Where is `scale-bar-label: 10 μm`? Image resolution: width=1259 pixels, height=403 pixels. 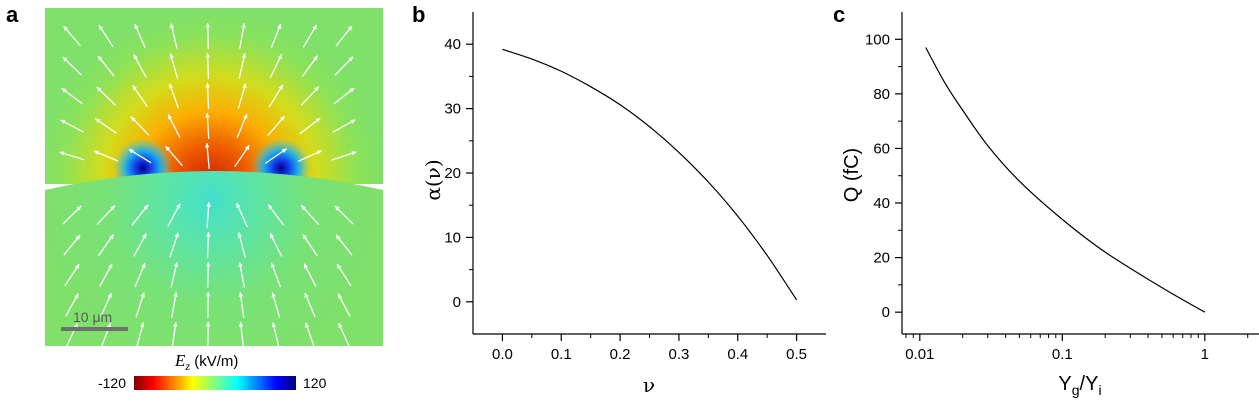 scale-bar-label: 10 μm is located at coordinates (92, 317).